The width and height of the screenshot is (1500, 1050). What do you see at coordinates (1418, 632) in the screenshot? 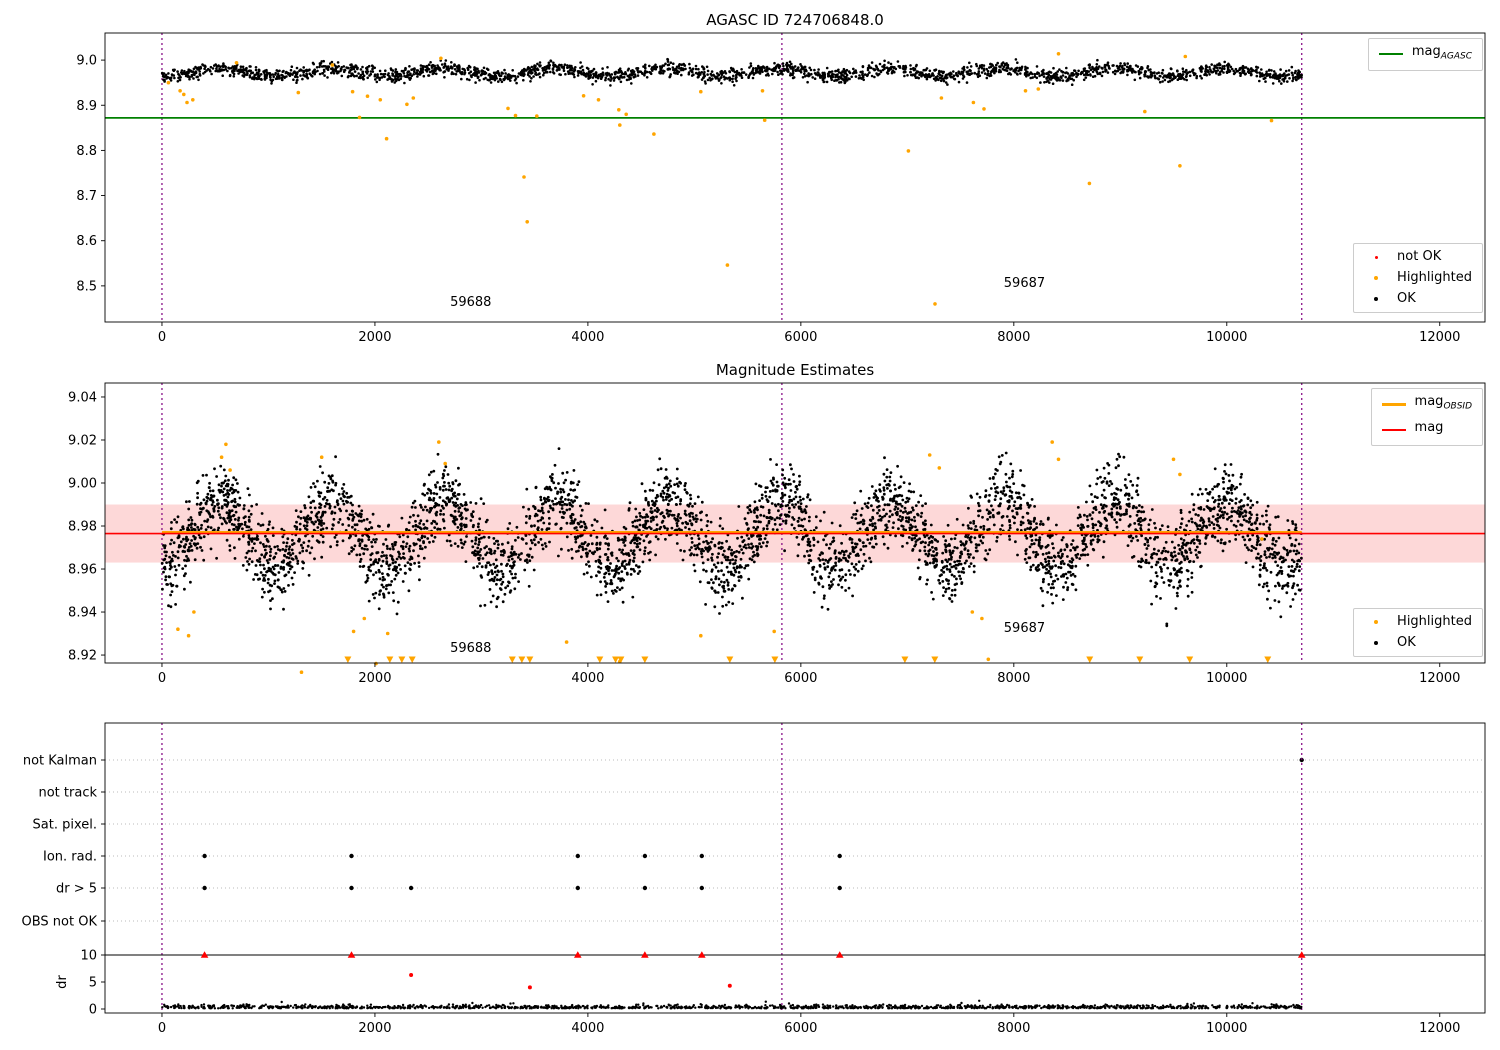
I see `legend-plot2-markers: Highlighted OK` at bounding box center [1418, 632].